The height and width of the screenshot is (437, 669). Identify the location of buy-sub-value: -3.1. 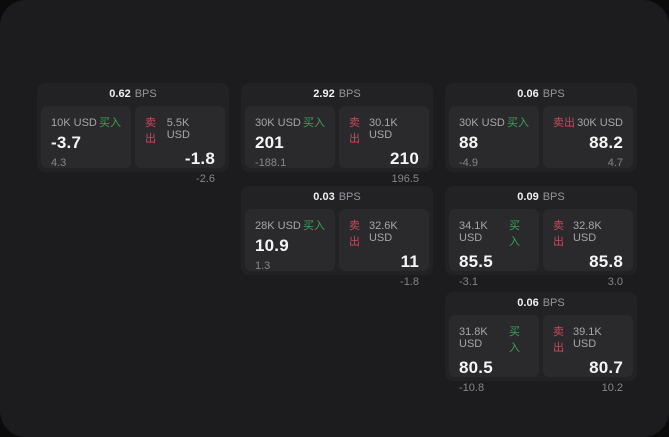
(468, 282).